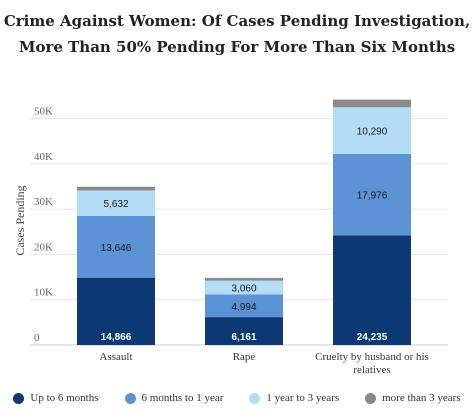 The image size is (474, 418). Describe the element at coordinates (43, 157) in the screenshot. I see `y-tick-label: 40K` at that location.